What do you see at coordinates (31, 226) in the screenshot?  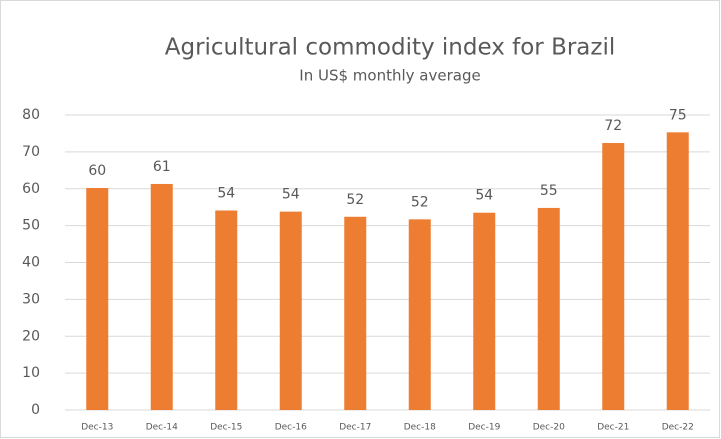 I see `y-tick-label: 50` at bounding box center [31, 226].